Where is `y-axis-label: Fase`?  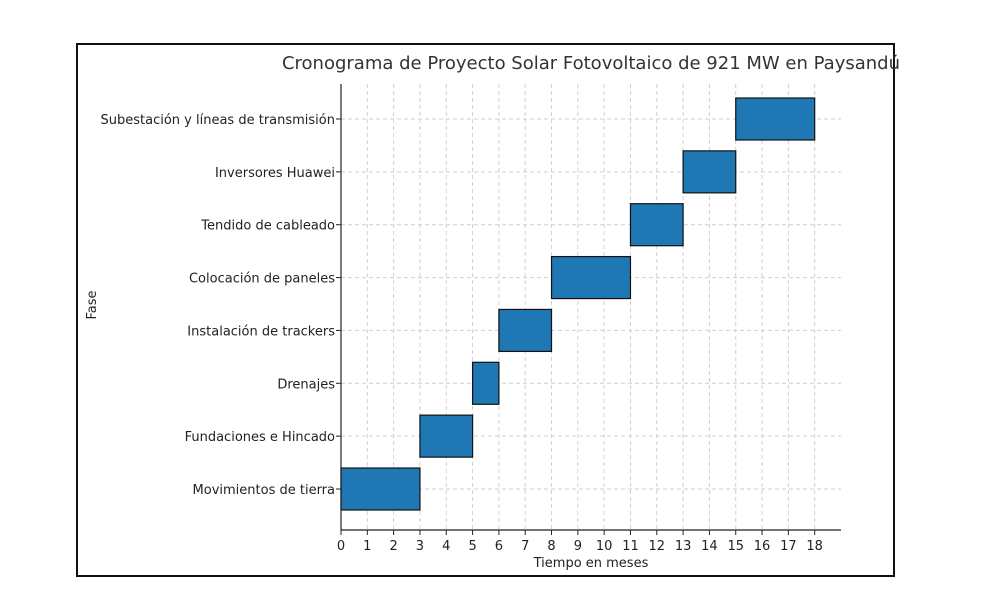 y-axis-label: Fase is located at coordinates (92, 304).